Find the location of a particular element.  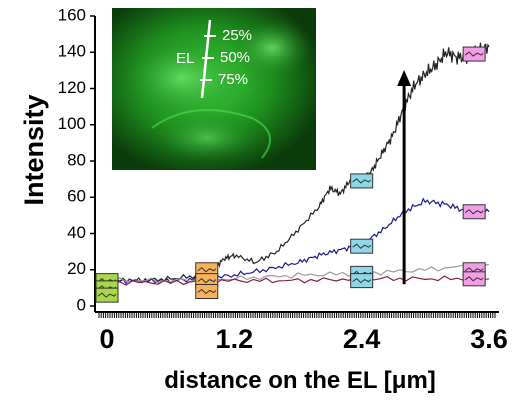

x-tick-label: 2.4 is located at coordinates (362, 339).